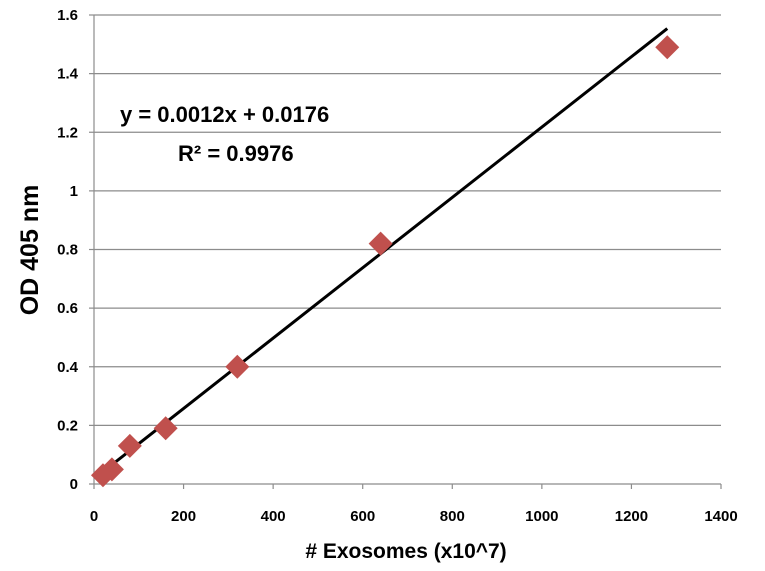  I want to click on y-tick-label: 1.2, so click(67, 132).